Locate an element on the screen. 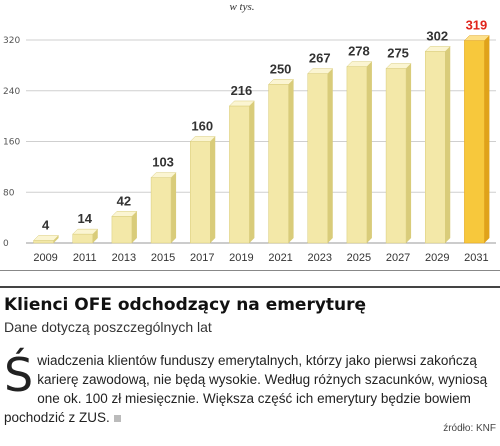 This screenshot has height=446, width=500. bar-top-2021 is located at coordinates (281, 82).